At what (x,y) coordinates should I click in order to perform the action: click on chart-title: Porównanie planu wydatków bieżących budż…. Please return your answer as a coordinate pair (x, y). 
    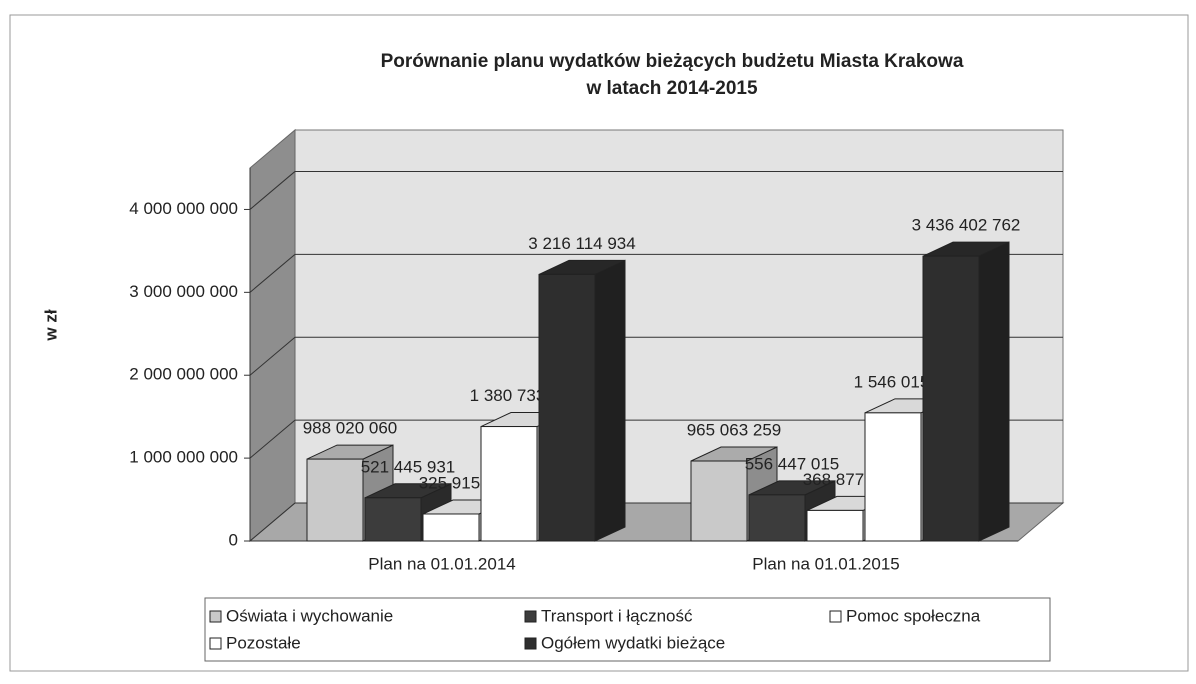
    Looking at the image, I should click on (672, 61).